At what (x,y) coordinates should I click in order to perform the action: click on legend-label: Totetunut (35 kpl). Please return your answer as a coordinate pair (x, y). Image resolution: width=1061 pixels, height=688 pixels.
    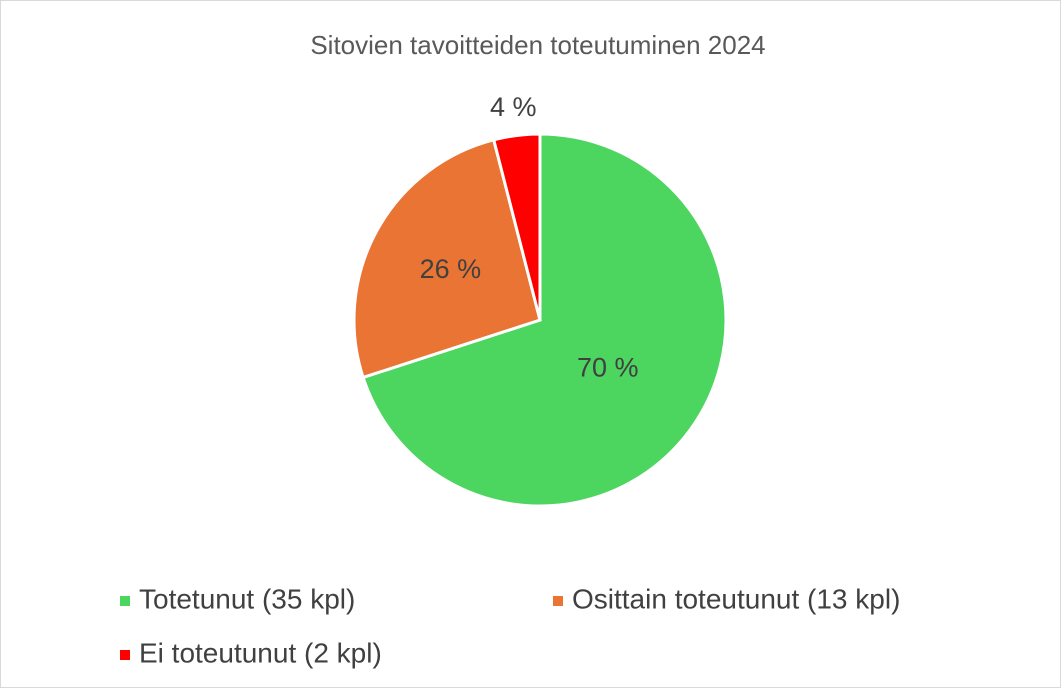
    Looking at the image, I should click on (247, 598).